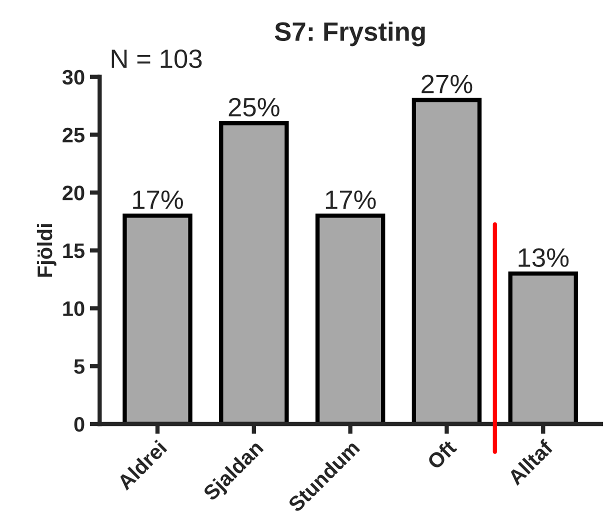  I want to click on y-tick-label: 30, so click(73, 77).